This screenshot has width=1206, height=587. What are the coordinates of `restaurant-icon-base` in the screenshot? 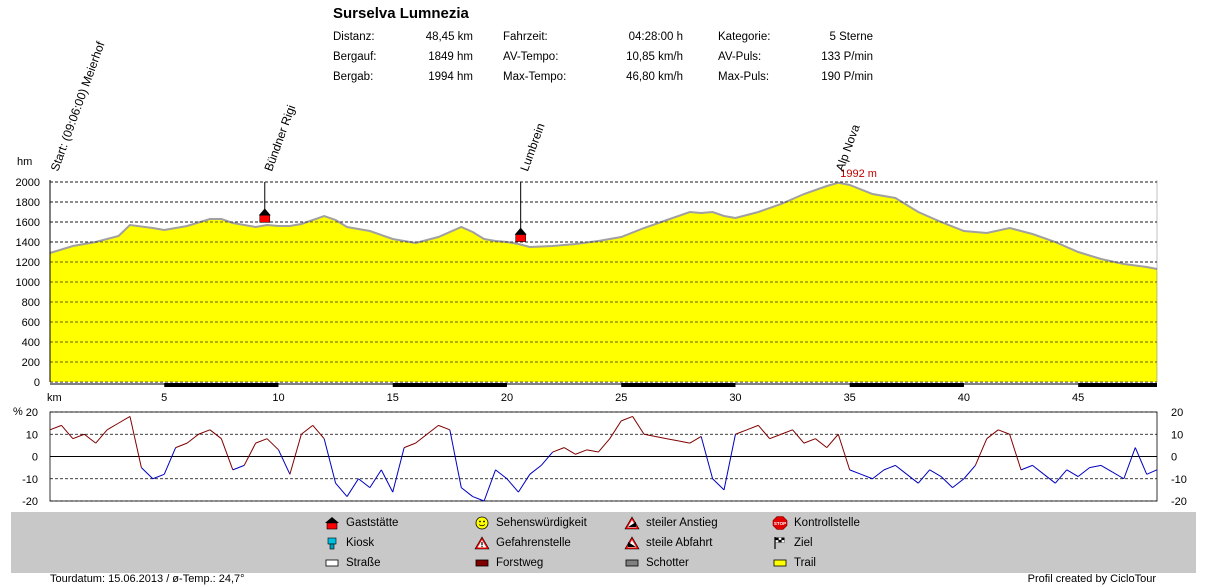 It's located at (520, 238).